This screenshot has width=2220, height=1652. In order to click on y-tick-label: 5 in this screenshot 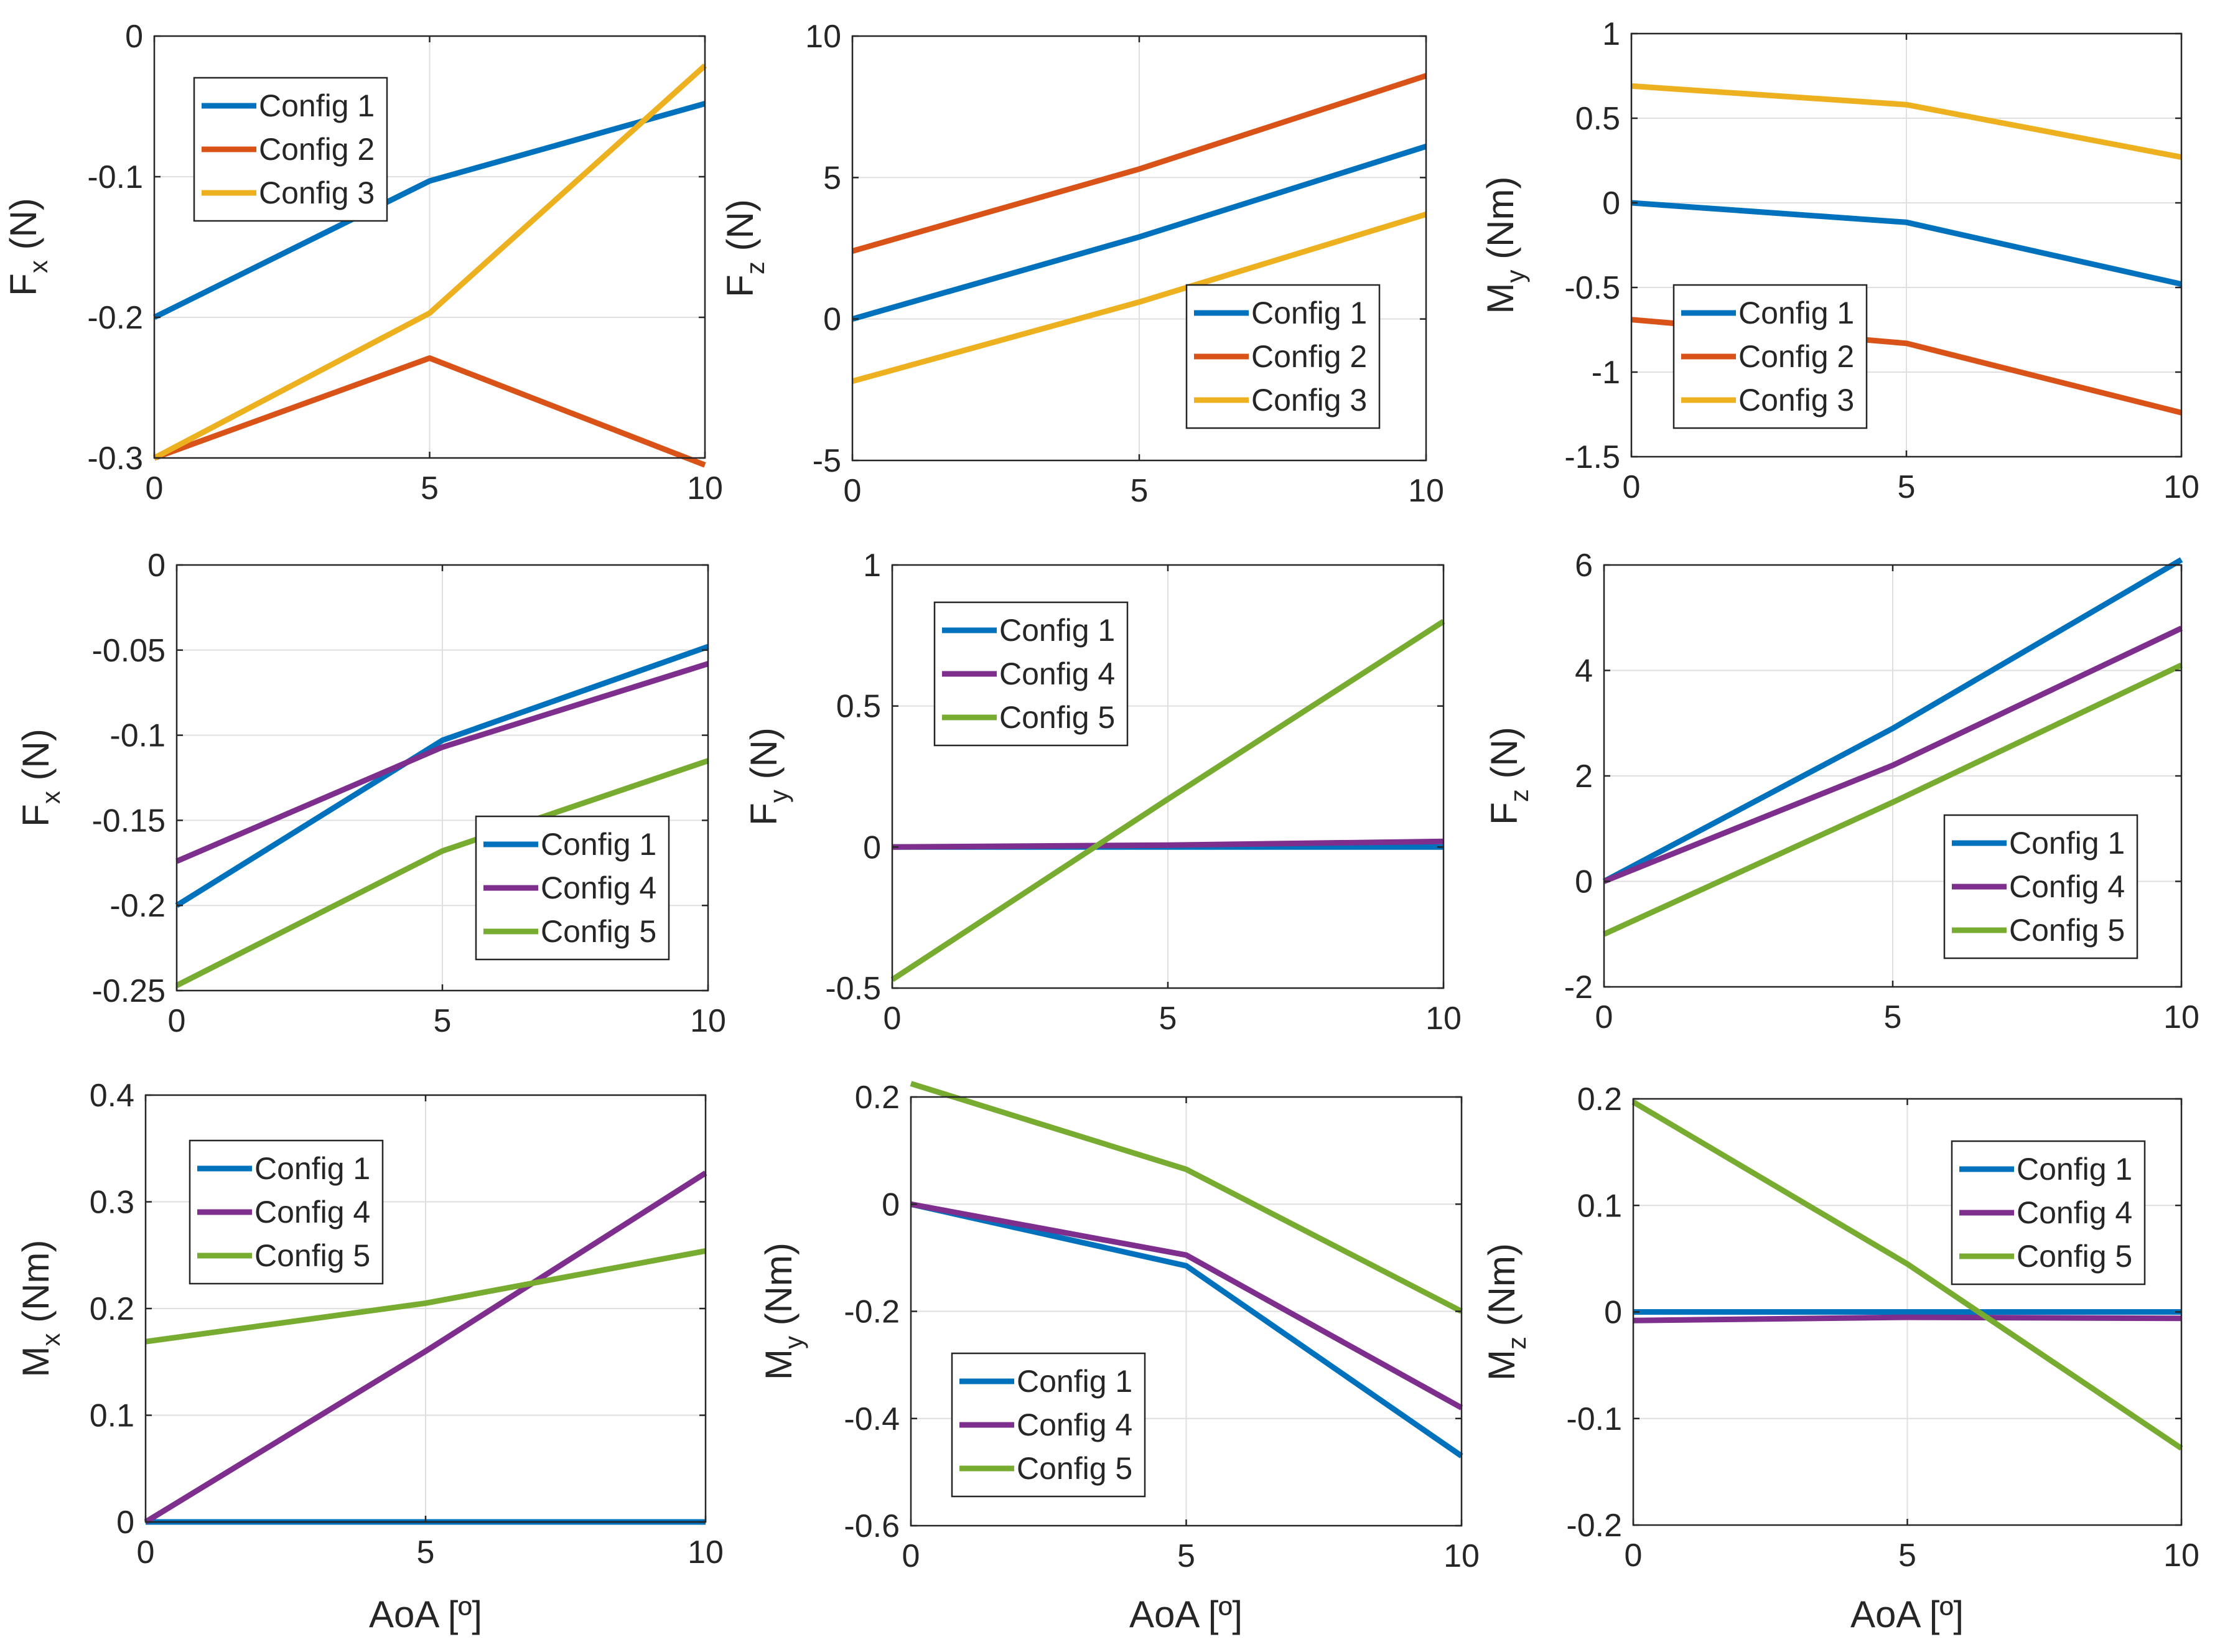, I will do `click(832, 178)`.